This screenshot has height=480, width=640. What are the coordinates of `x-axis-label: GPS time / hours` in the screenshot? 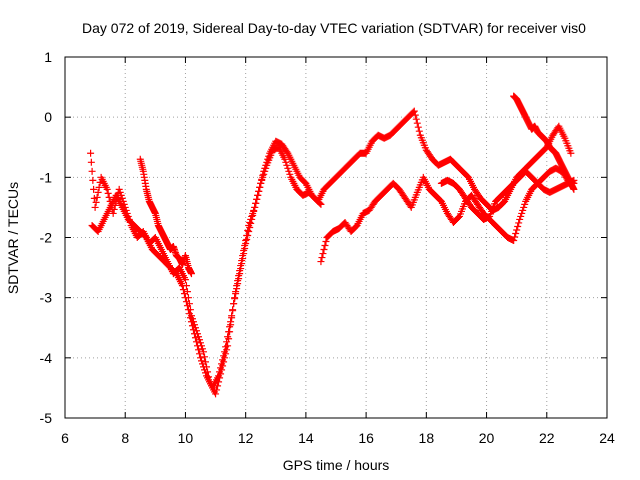 It's located at (336, 465).